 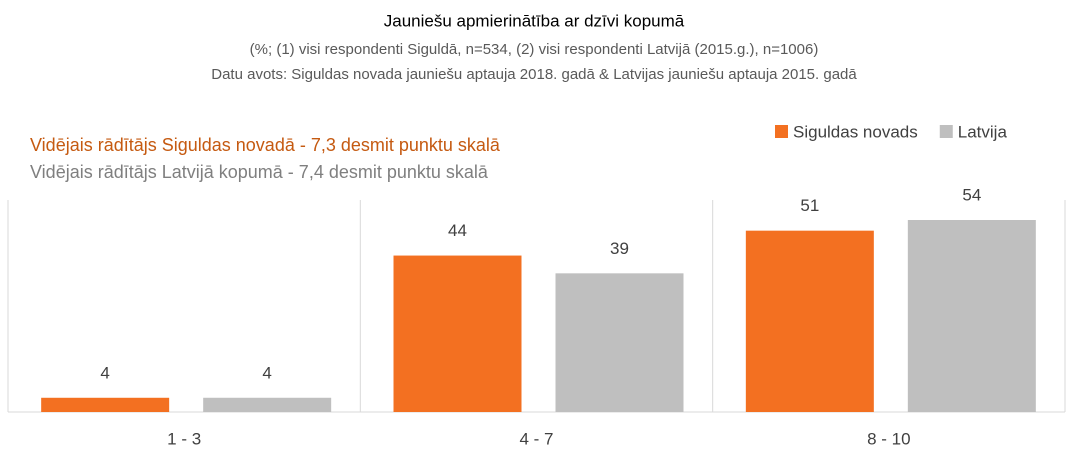 What do you see at coordinates (619, 248) in the screenshot?
I see `data-label: 39` at bounding box center [619, 248].